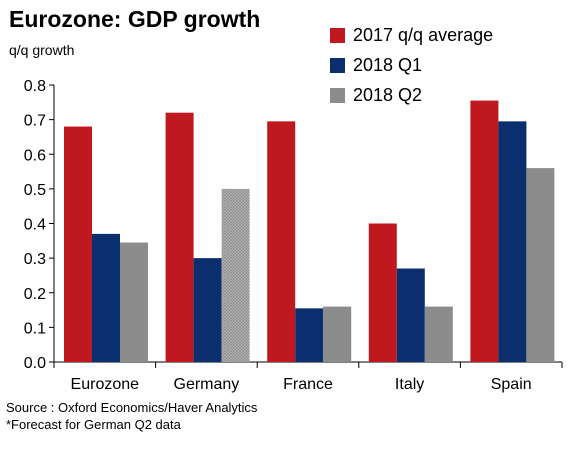 The width and height of the screenshot is (570, 456). What do you see at coordinates (207, 384) in the screenshot?
I see `x-tick-label-germany: Germany` at bounding box center [207, 384].